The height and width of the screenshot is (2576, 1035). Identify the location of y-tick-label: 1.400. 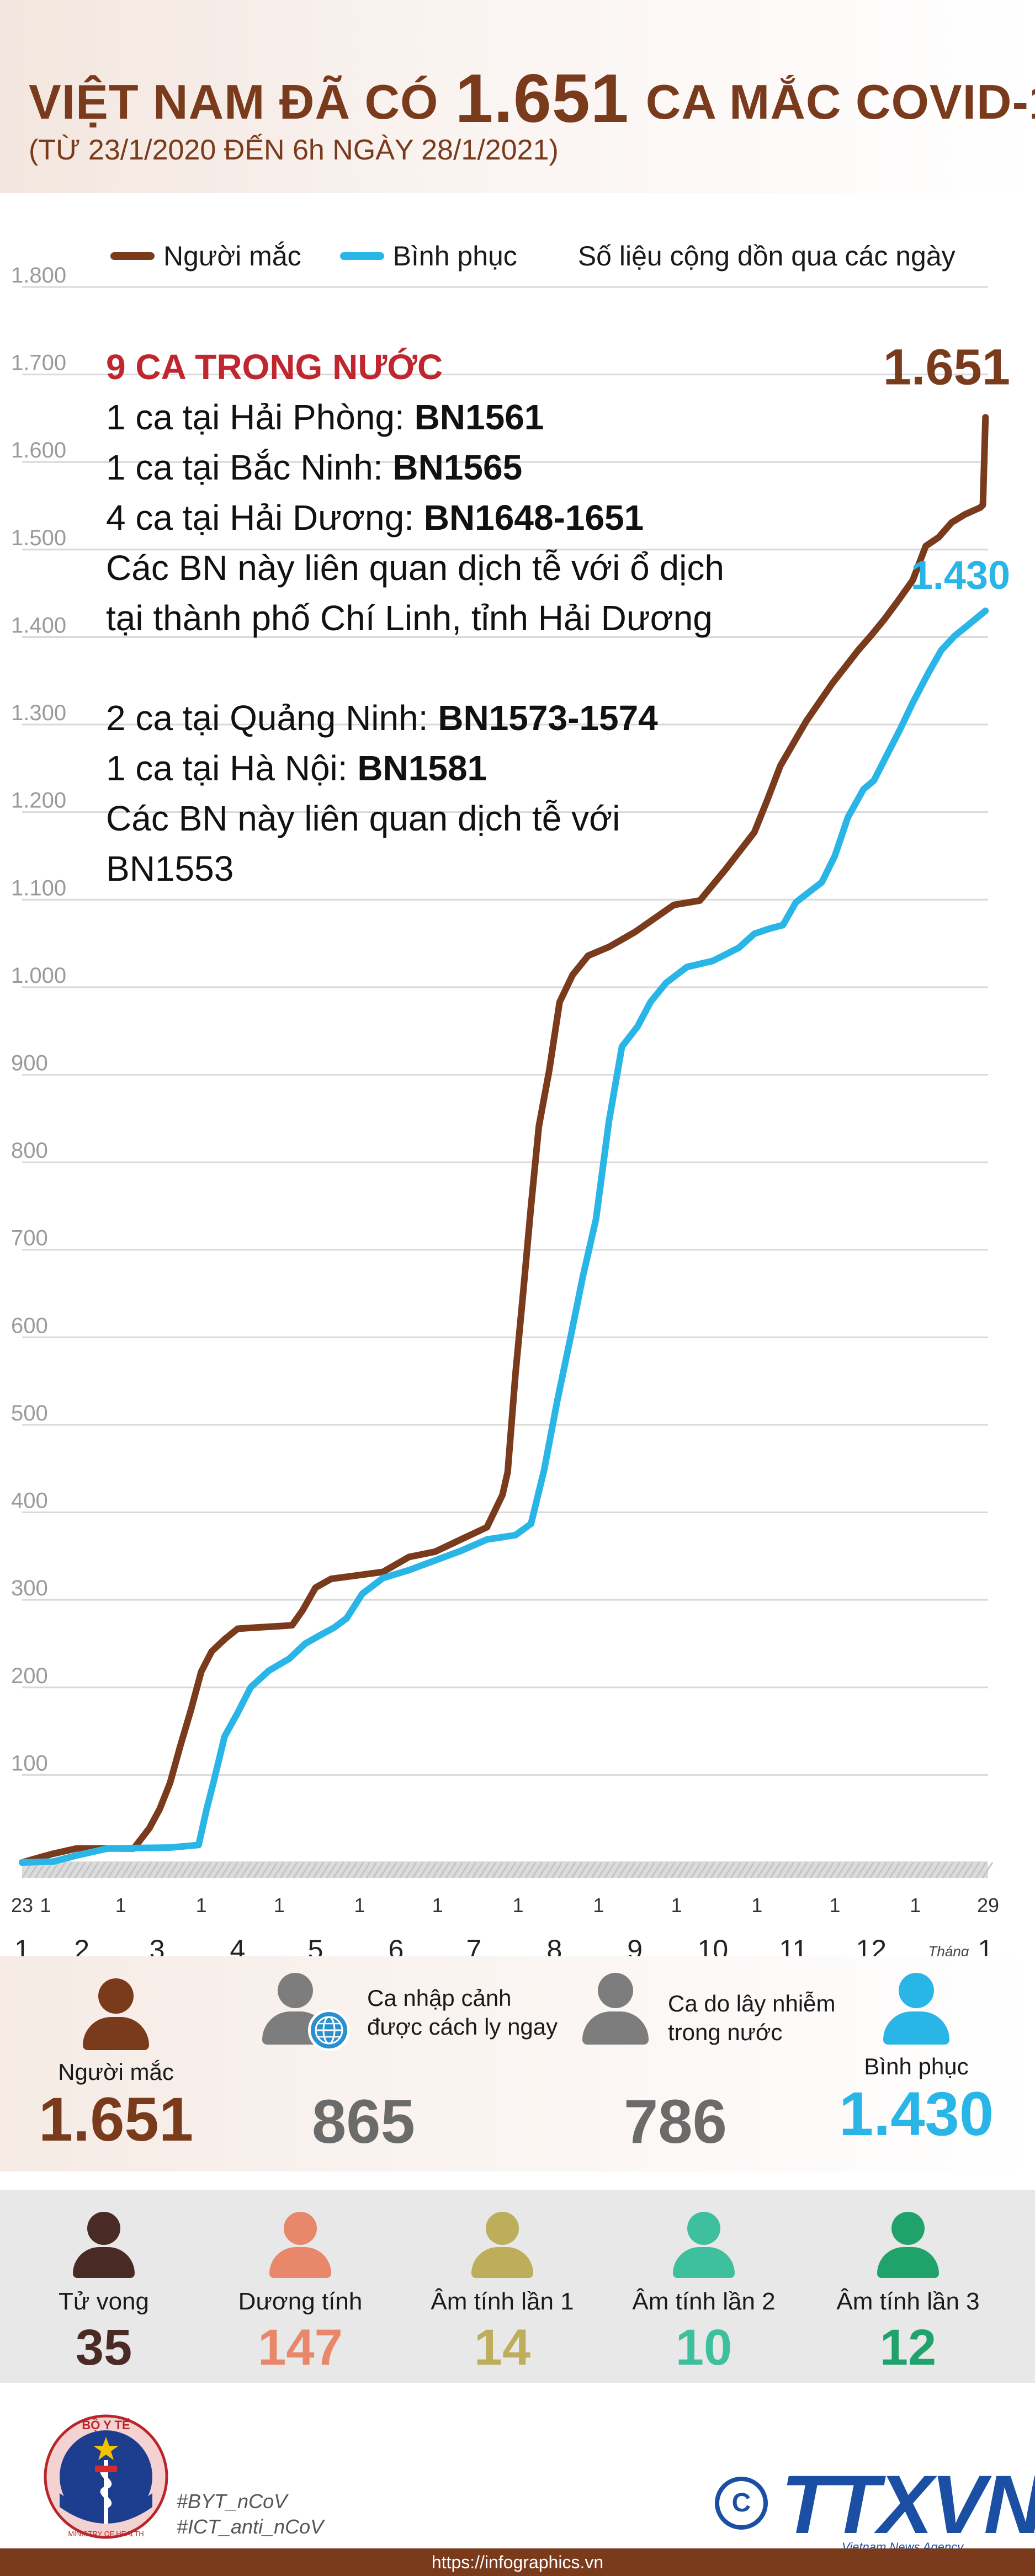
(38, 625).